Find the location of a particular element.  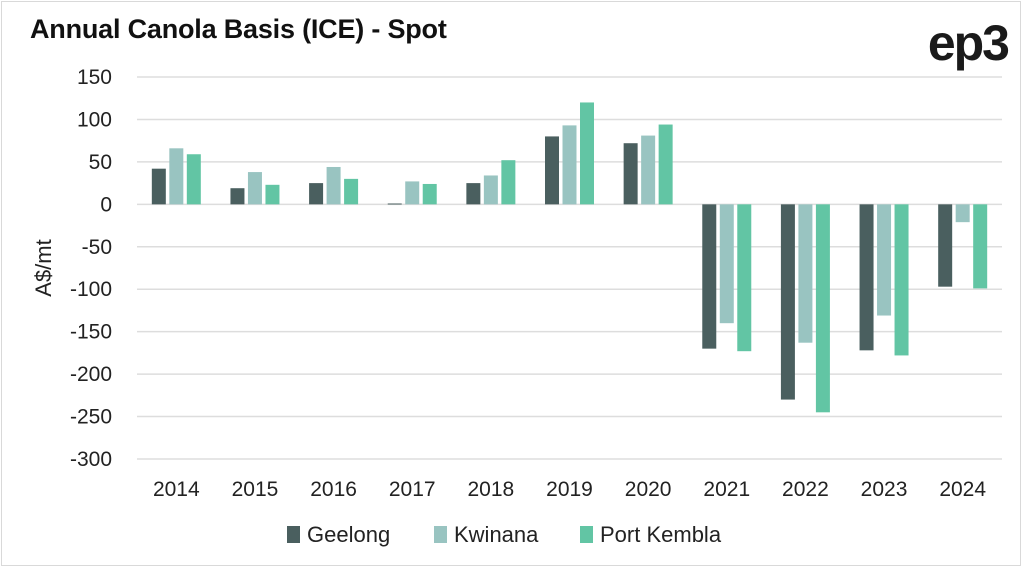

y-tick-label: 100 is located at coordinates (94, 119).